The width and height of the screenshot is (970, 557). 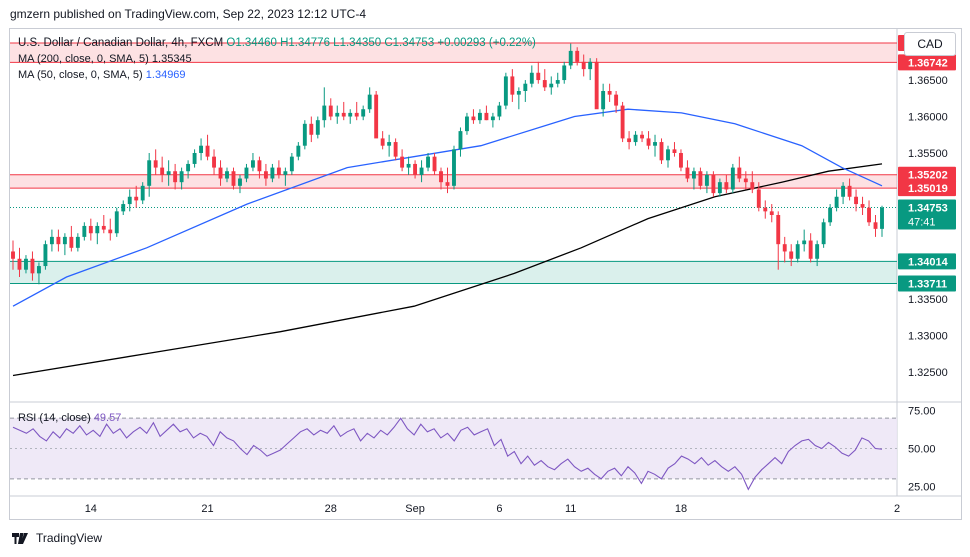 What do you see at coordinates (121, 43) in the screenshot?
I see `symbol-title: U.S. Dollar / Canadian Dollar, 4h, FXCM` at bounding box center [121, 43].